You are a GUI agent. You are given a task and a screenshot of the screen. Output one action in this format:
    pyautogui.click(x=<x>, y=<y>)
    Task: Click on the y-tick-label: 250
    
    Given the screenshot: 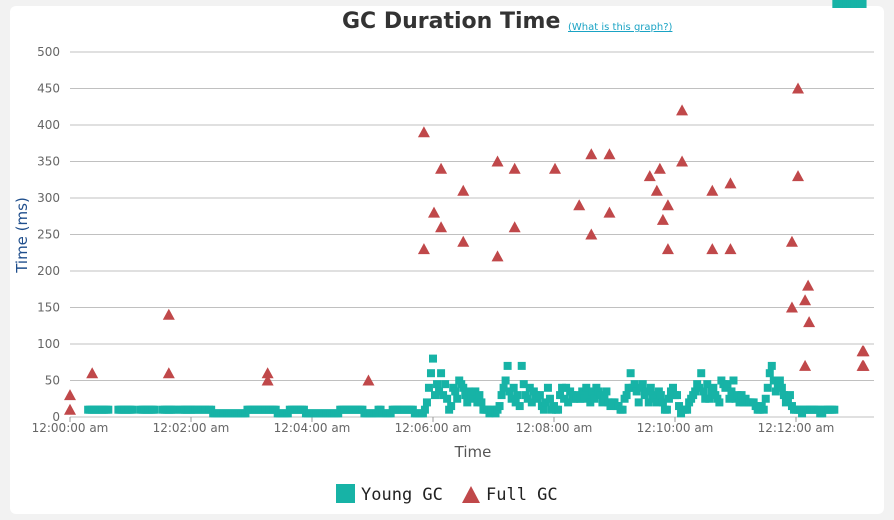 What is the action you would take?
    pyautogui.click(x=48, y=235)
    